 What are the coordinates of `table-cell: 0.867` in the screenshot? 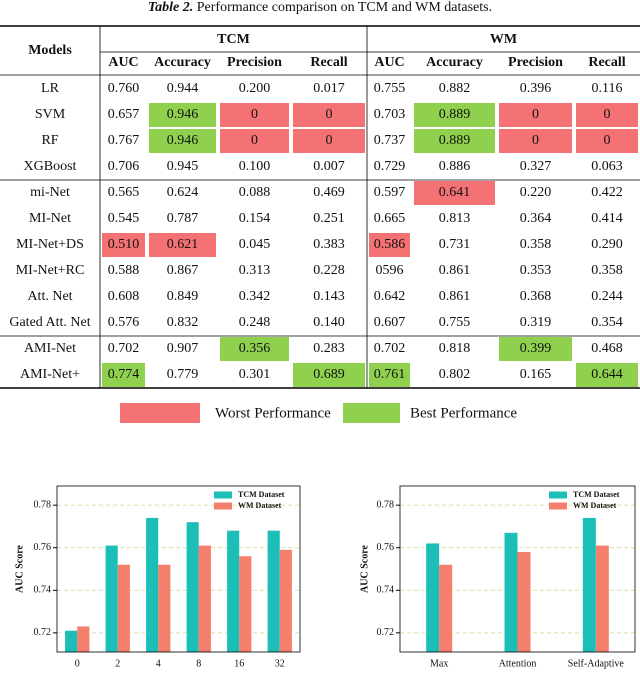 It's located at (183, 270).